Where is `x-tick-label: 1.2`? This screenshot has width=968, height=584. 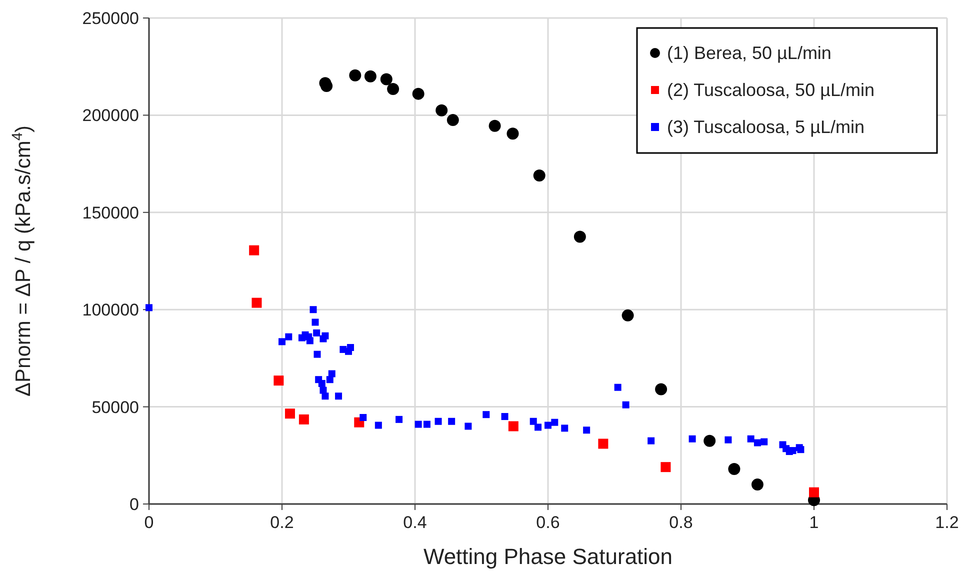
x-tick-label: 1.2 is located at coordinates (947, 522).